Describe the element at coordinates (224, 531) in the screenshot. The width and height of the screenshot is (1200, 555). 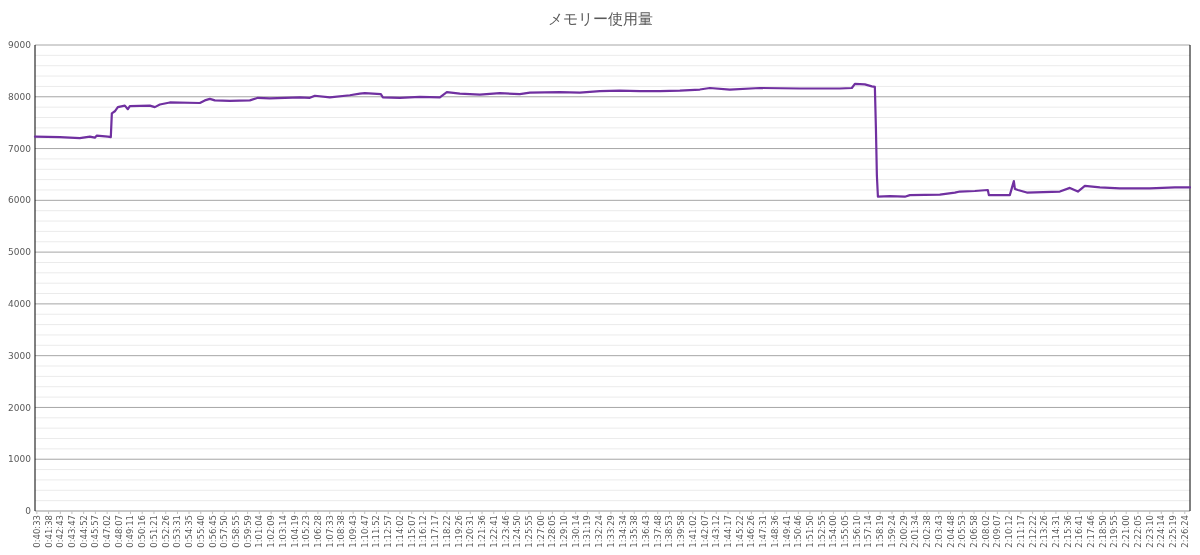
I see `x-tick-label: 0:57:50` at that location.